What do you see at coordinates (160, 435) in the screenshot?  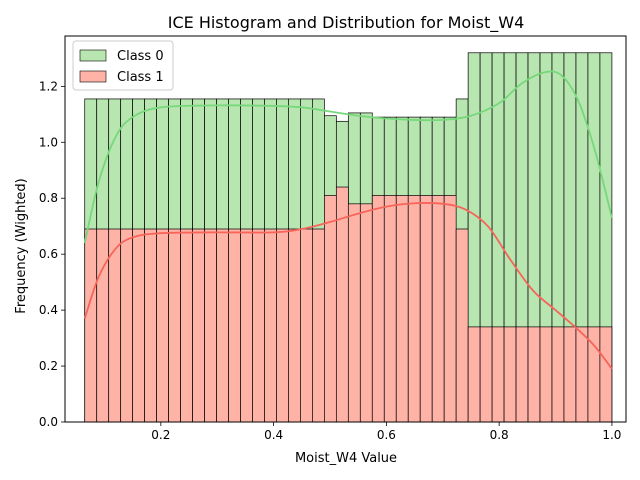 I see `x-tick-label: 0.2` at bounding box center [160, 435].